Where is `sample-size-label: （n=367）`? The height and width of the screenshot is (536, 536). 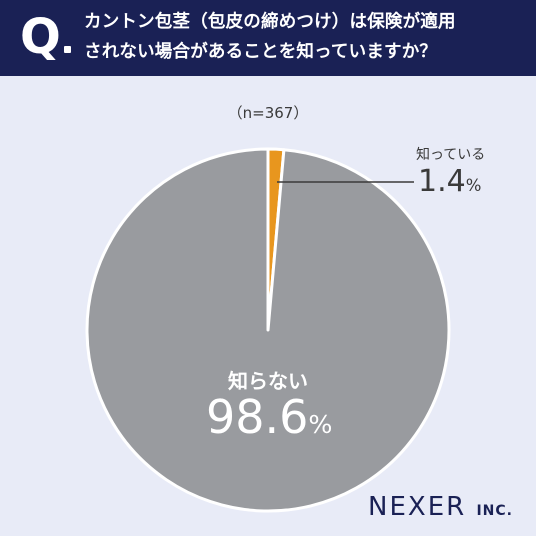
sample-size-label: （n=367） is located at coordinates (268, 113).